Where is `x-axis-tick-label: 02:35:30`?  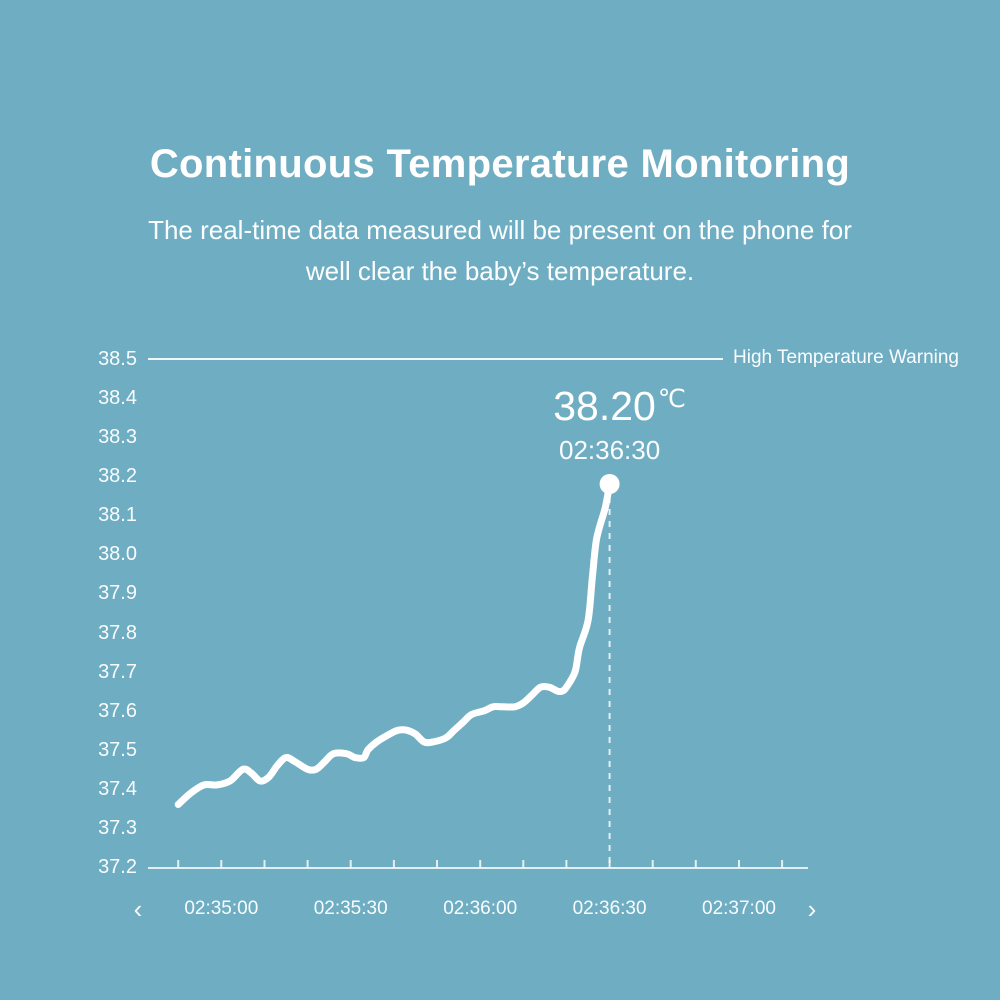
x-axis-tick-label: 02:35:30 is located at coordinates (350, 908).